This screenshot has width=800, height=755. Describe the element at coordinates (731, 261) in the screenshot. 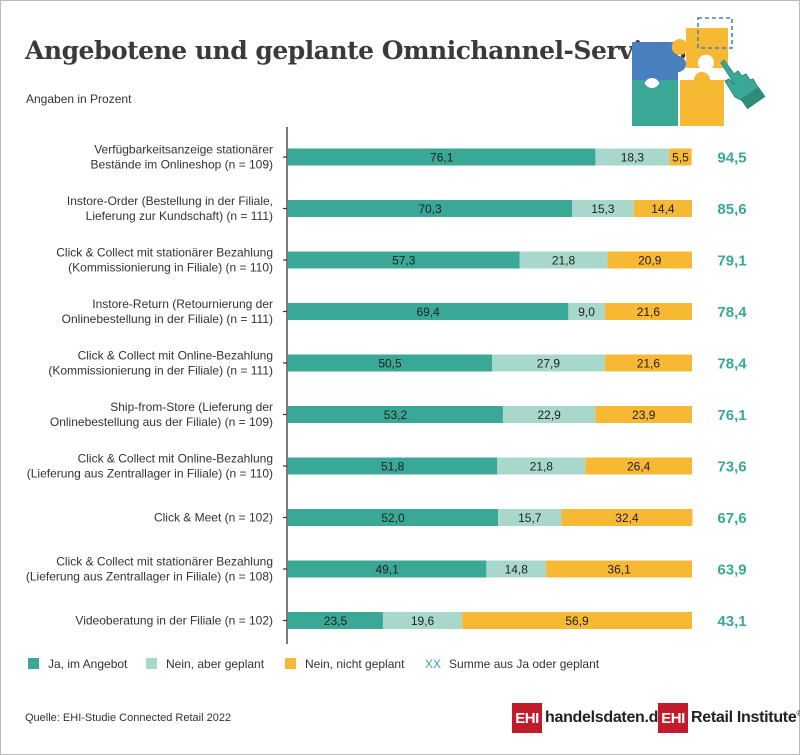

I see `sum-value-label: 79,1` at that location.